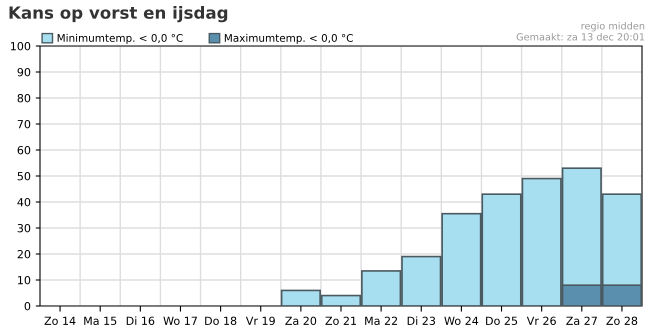  Describe the element at coordinates (140, 321) in the screenshot. I see `x-tick-label: Di 16` at that location.